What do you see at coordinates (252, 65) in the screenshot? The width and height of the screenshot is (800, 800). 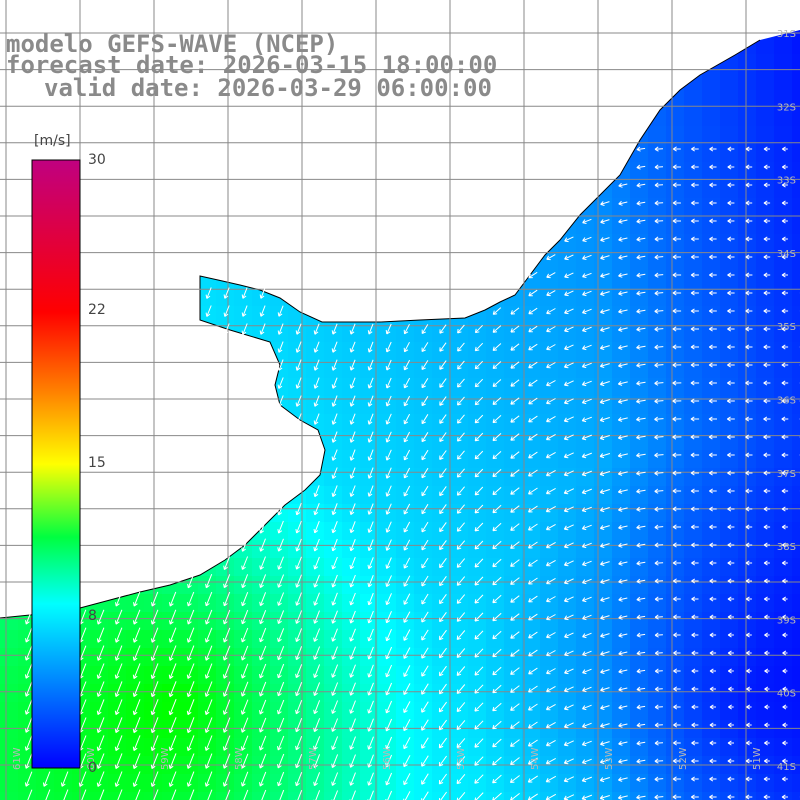 I see `title-forecast-date: forecast date: 2026-03-15 18:00:00` at bounding box center [252, 65].